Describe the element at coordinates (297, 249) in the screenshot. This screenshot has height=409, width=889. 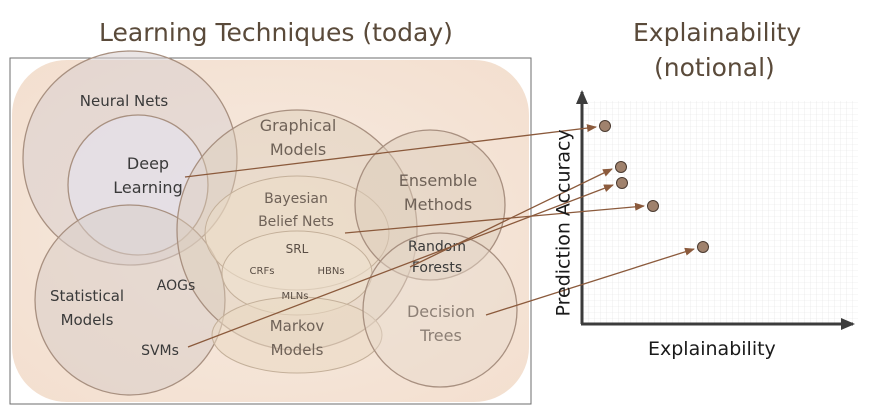
I see `srl-label: SRL` at that location.